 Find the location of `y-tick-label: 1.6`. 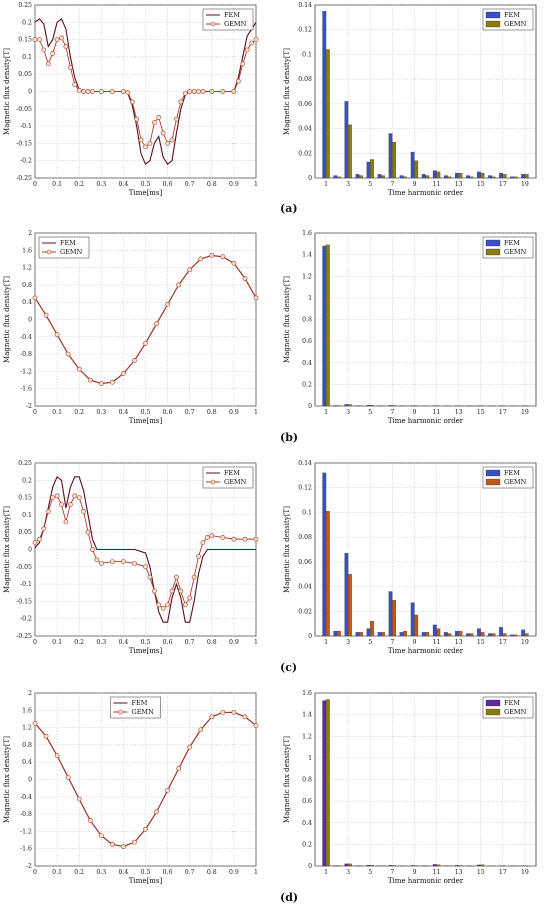

y-tick-label: 1.6 is located at coordinates (27, 250).